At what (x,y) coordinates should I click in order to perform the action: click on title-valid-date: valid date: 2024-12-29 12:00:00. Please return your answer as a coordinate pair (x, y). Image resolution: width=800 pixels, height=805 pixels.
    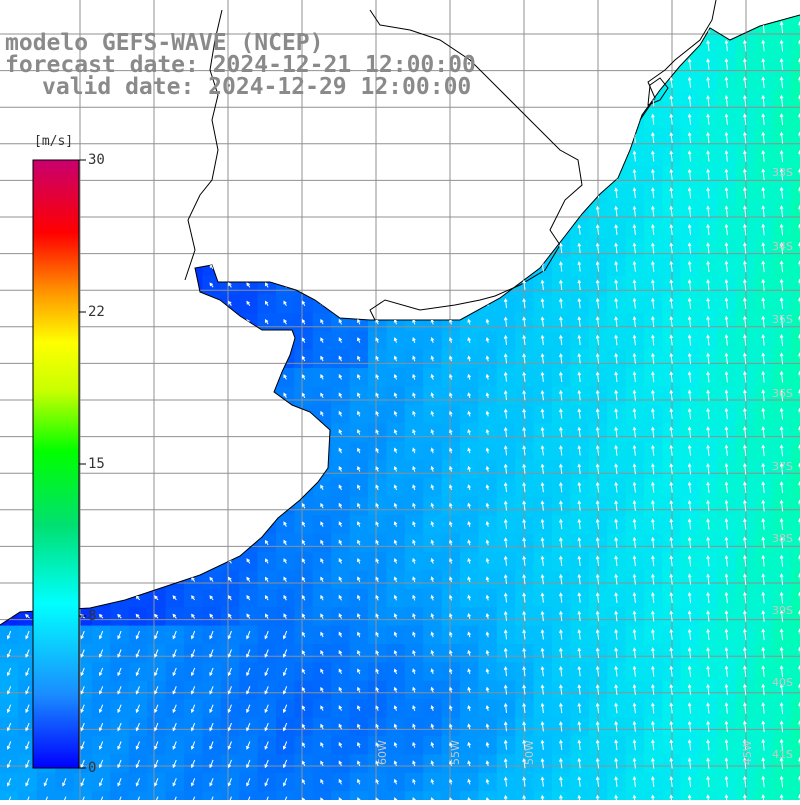
    Looking at the image, I should click on (257, 87).